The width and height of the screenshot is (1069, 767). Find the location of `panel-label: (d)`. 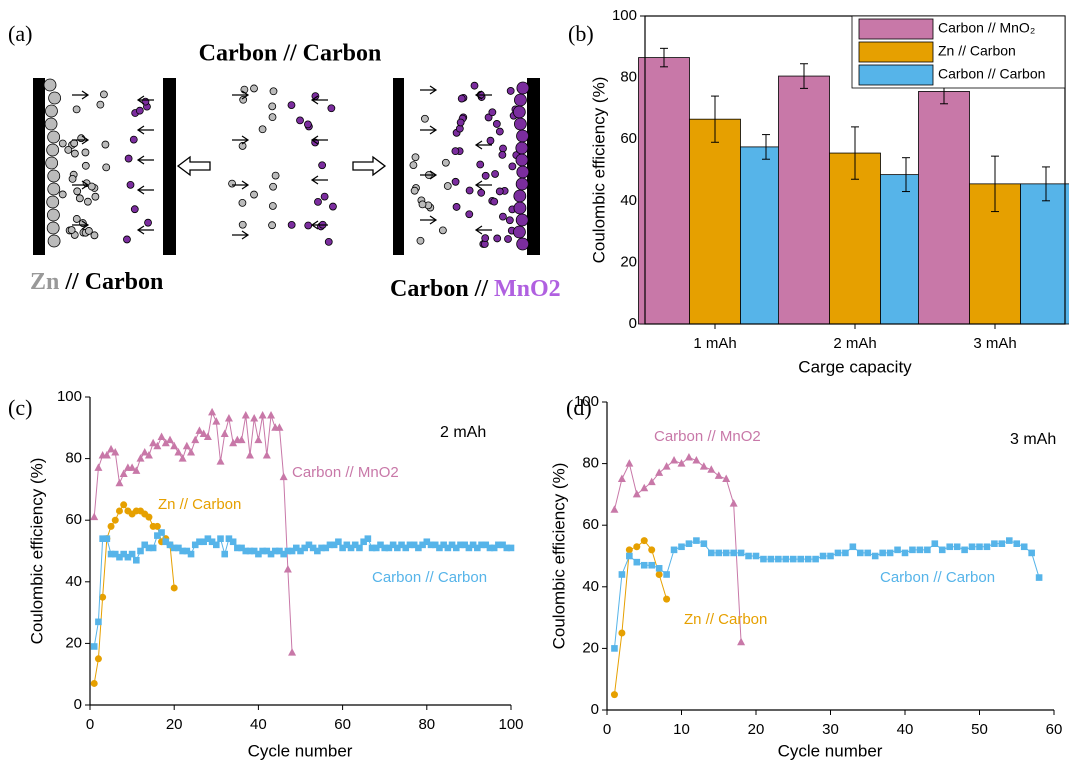

panel-label: (d) is located at coordinates (579, 407).